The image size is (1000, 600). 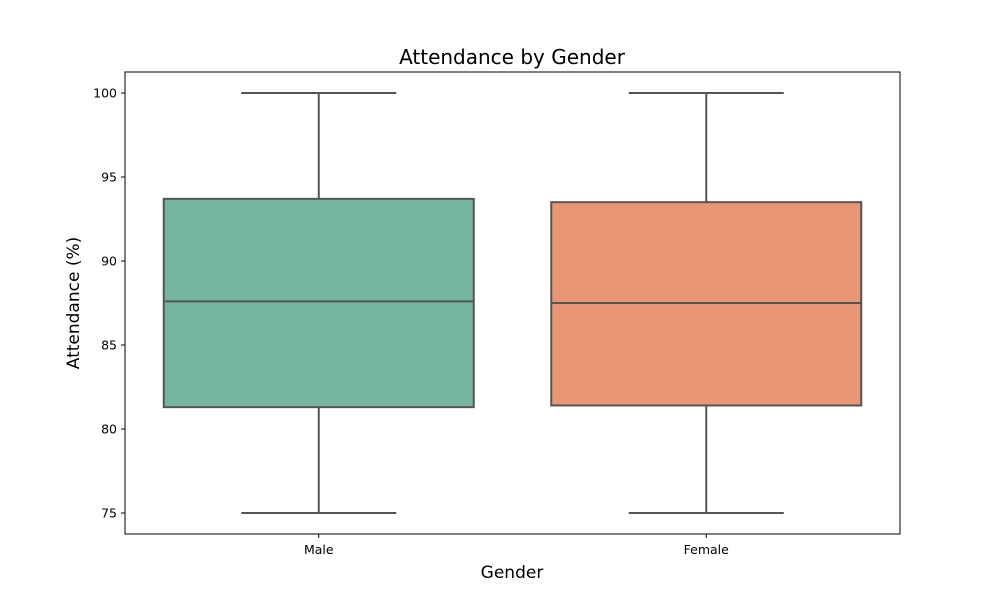 What do you see at coordinates (512, 573) in the screenshot?
I see `x-axis-label: Gender` at bounding box center [512, 573].